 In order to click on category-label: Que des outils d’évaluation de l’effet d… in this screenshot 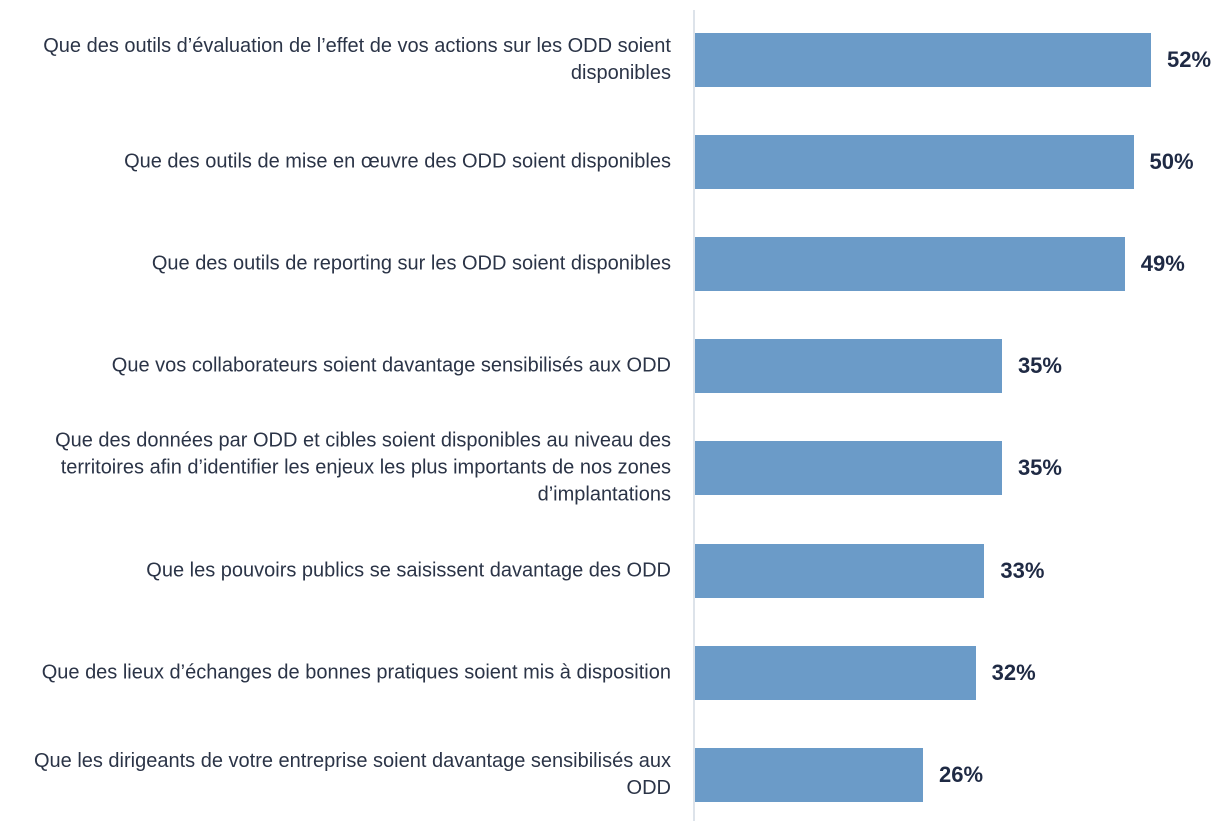, I will do `click(357, 59)`.